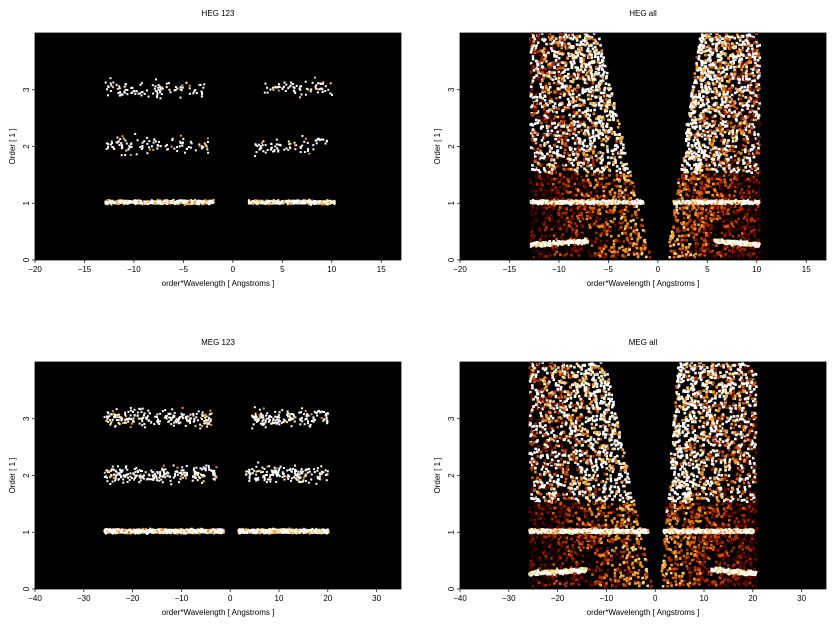  Describe the element at coordinates (220, 141) in the screenshot. I see `heatmap-cells` at that location.